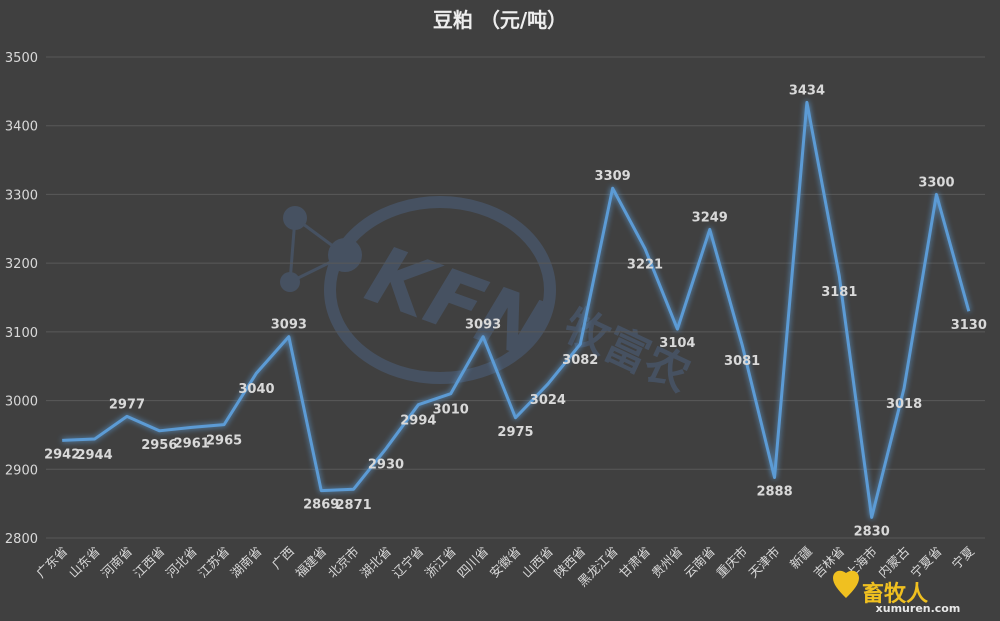  Describe the element at coordinates (21, 470) in the screenshot. I see `y-tick-label: 2900` at that location.